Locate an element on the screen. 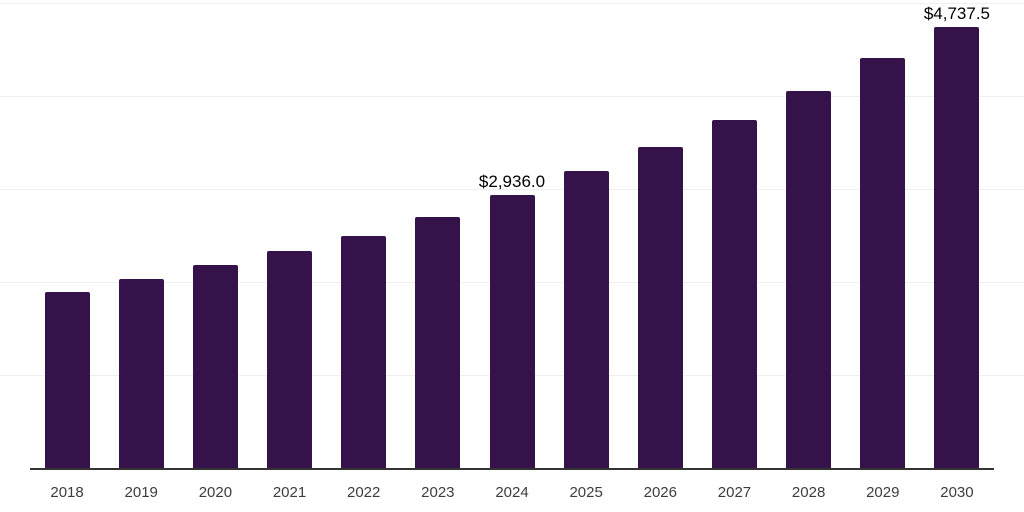 The height and width of the screenshot is (512, 1024). x-tick-label-2026: 2026 is located at coordinates (660, 492).